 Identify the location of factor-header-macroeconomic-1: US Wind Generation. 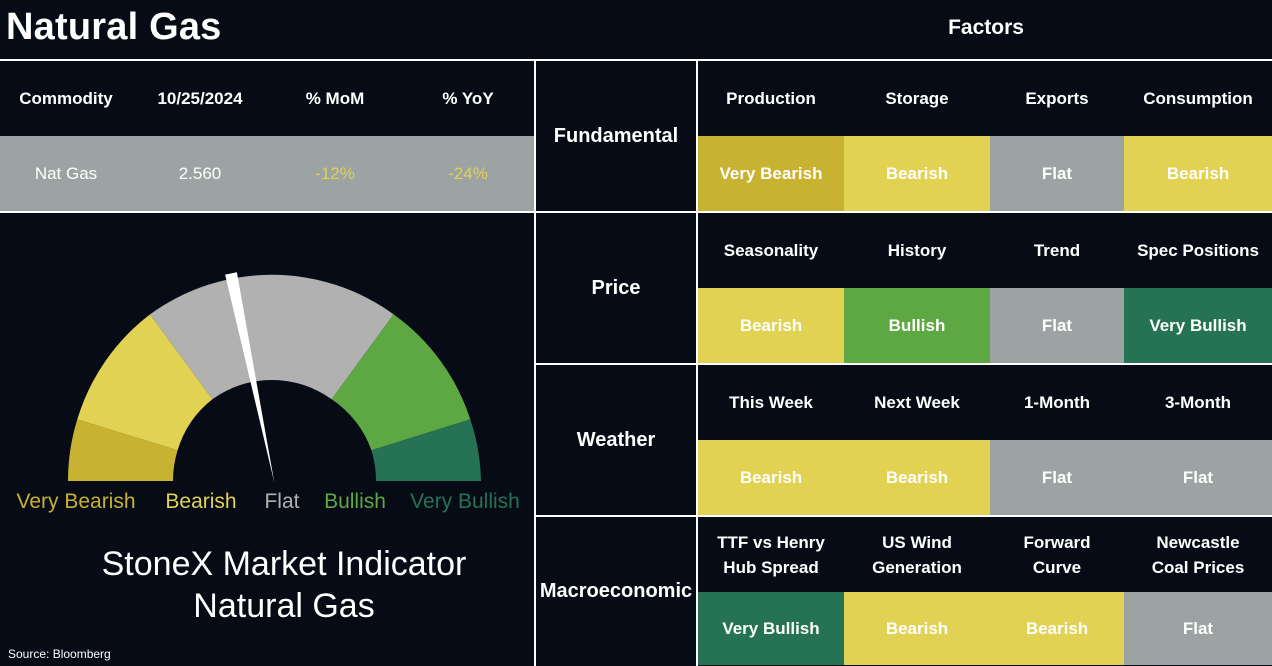
(917, 554).